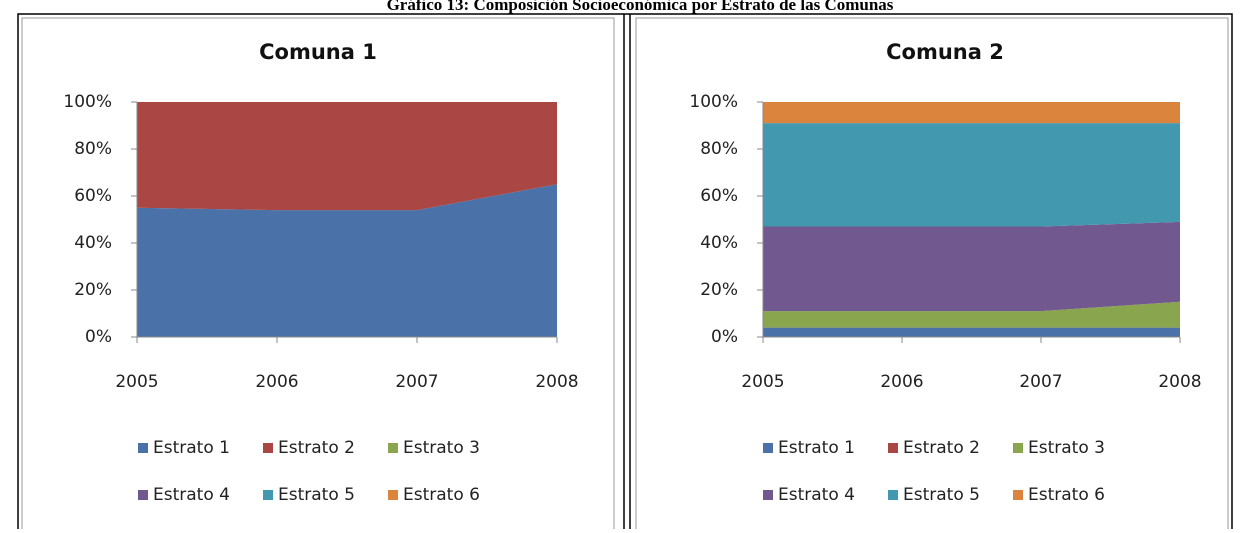  I want to click on chart-title: Comuna 2, so click(945, 52).